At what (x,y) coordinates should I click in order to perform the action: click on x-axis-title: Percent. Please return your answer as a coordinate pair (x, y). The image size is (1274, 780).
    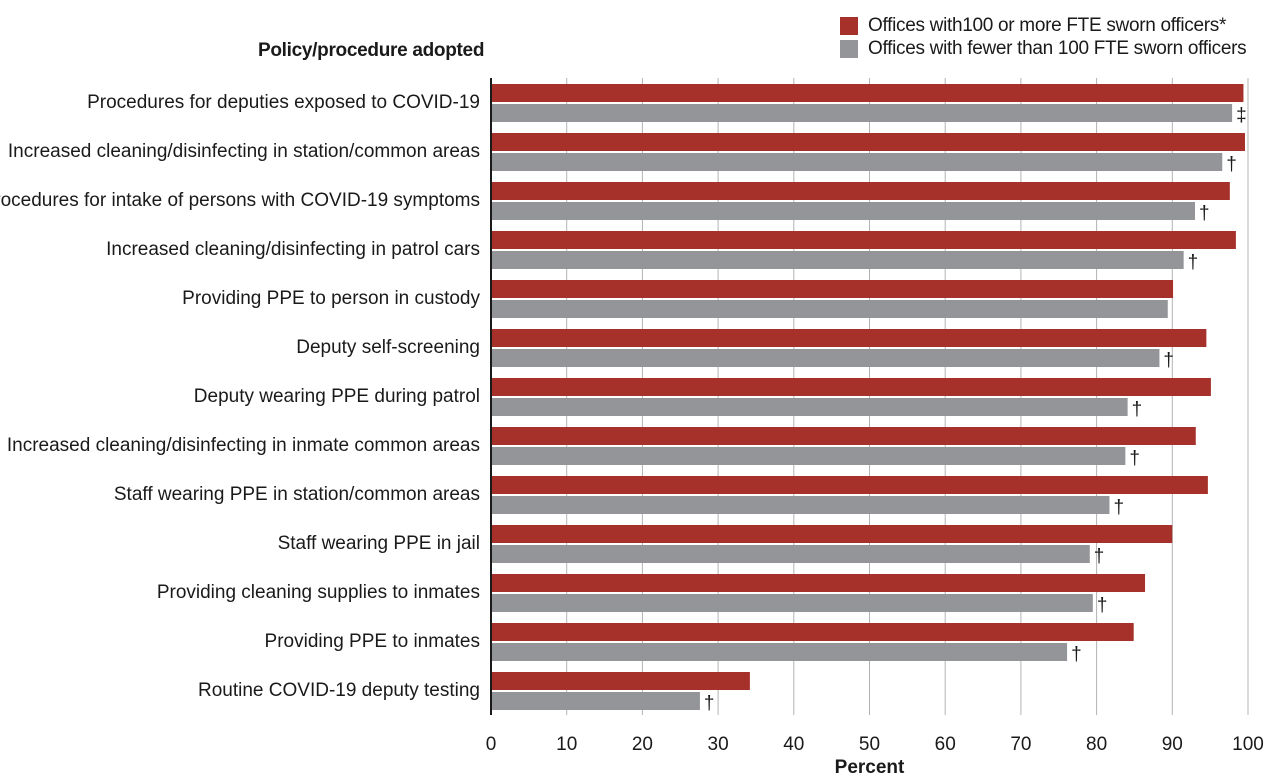
    Looking at the image, I should click on (870, 767).